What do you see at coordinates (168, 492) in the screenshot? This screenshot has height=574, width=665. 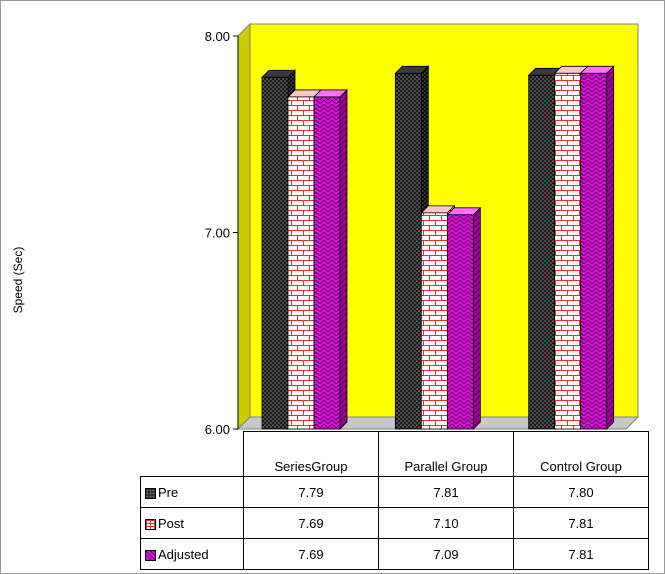 I see `series-name: Pre` at bounding box center [168, 492].